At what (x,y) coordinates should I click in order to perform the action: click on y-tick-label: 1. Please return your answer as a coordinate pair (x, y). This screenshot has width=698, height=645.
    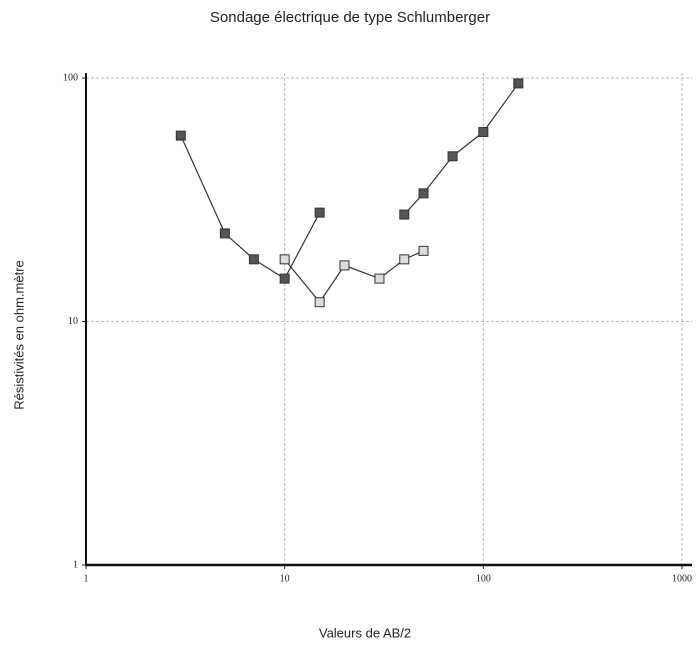
    Looking at the image, I should click on (75, 564).